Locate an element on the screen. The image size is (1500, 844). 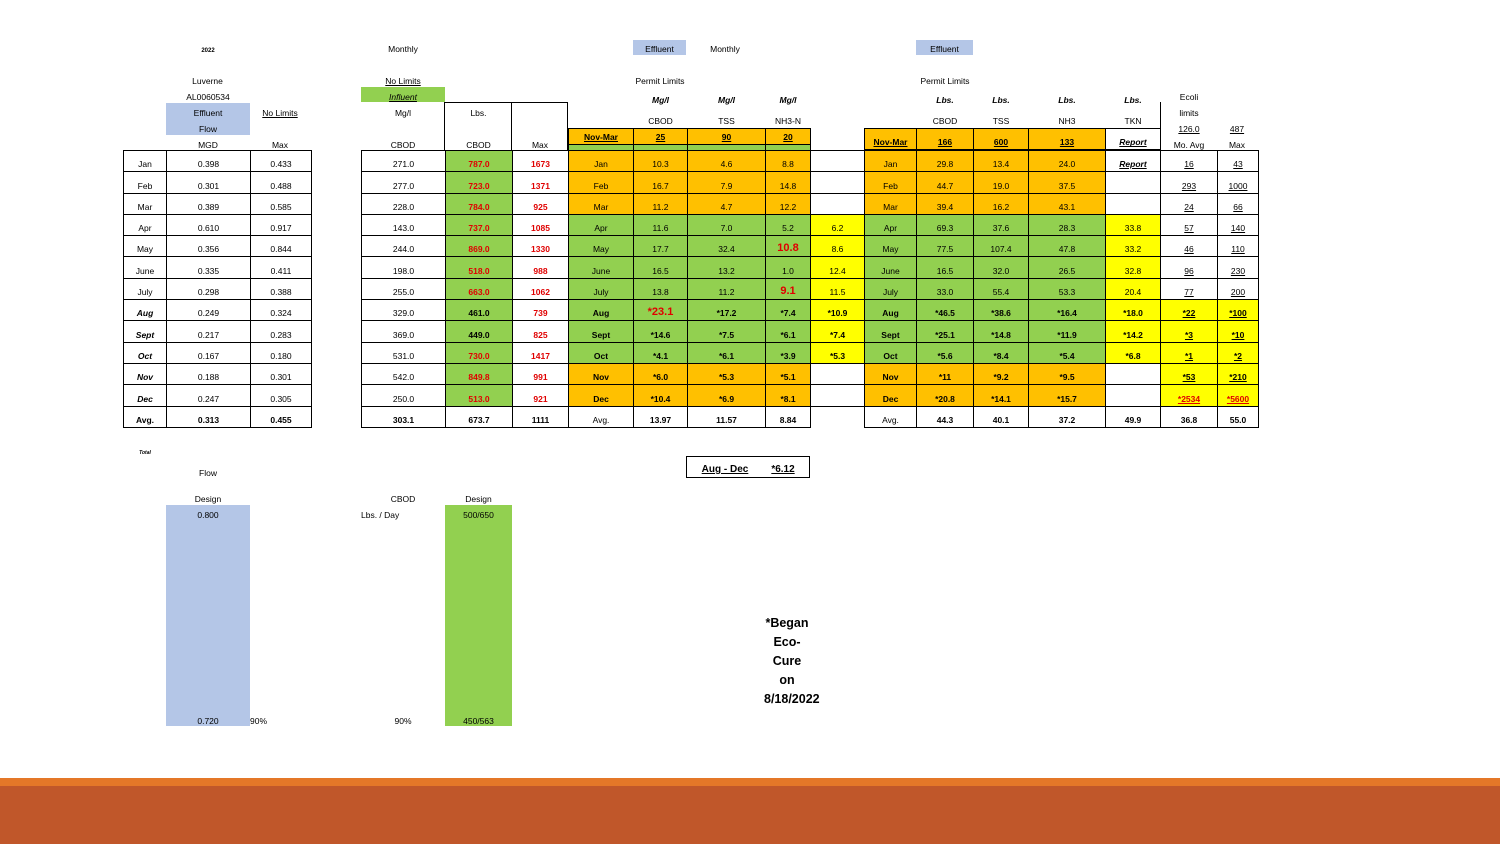
ecoli-max-cell: 230 is located at coordinates (1238, 267).